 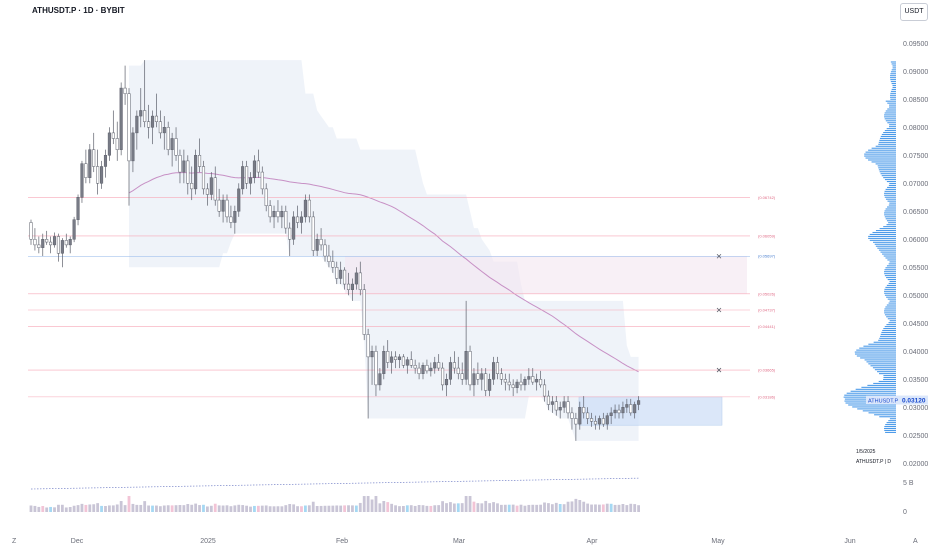 I want to click on currency-button: USDT, so click(x=914, y=12).